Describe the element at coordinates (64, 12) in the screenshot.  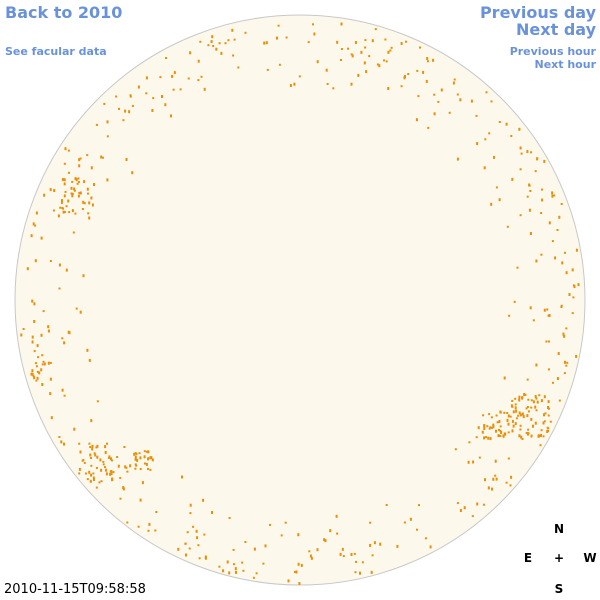
I see `back-link: Back to 2010` at that location.